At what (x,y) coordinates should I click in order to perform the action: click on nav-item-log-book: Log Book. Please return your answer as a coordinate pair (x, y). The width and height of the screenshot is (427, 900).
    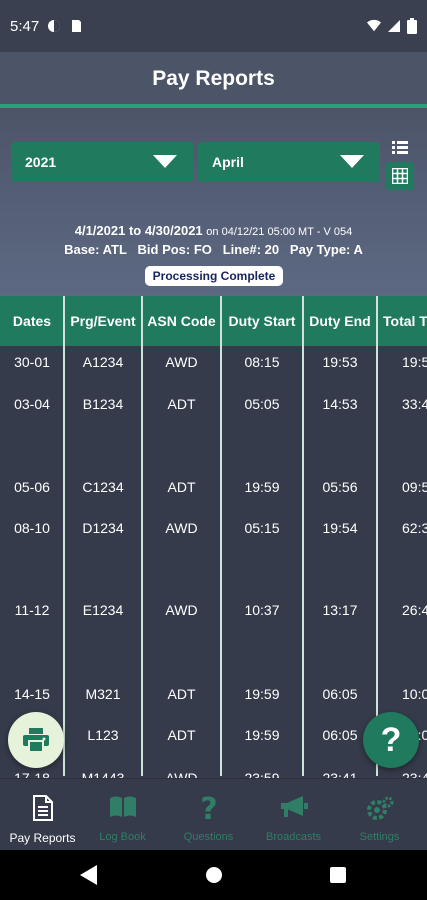
    Looking at the image, I should click on (122, 815).